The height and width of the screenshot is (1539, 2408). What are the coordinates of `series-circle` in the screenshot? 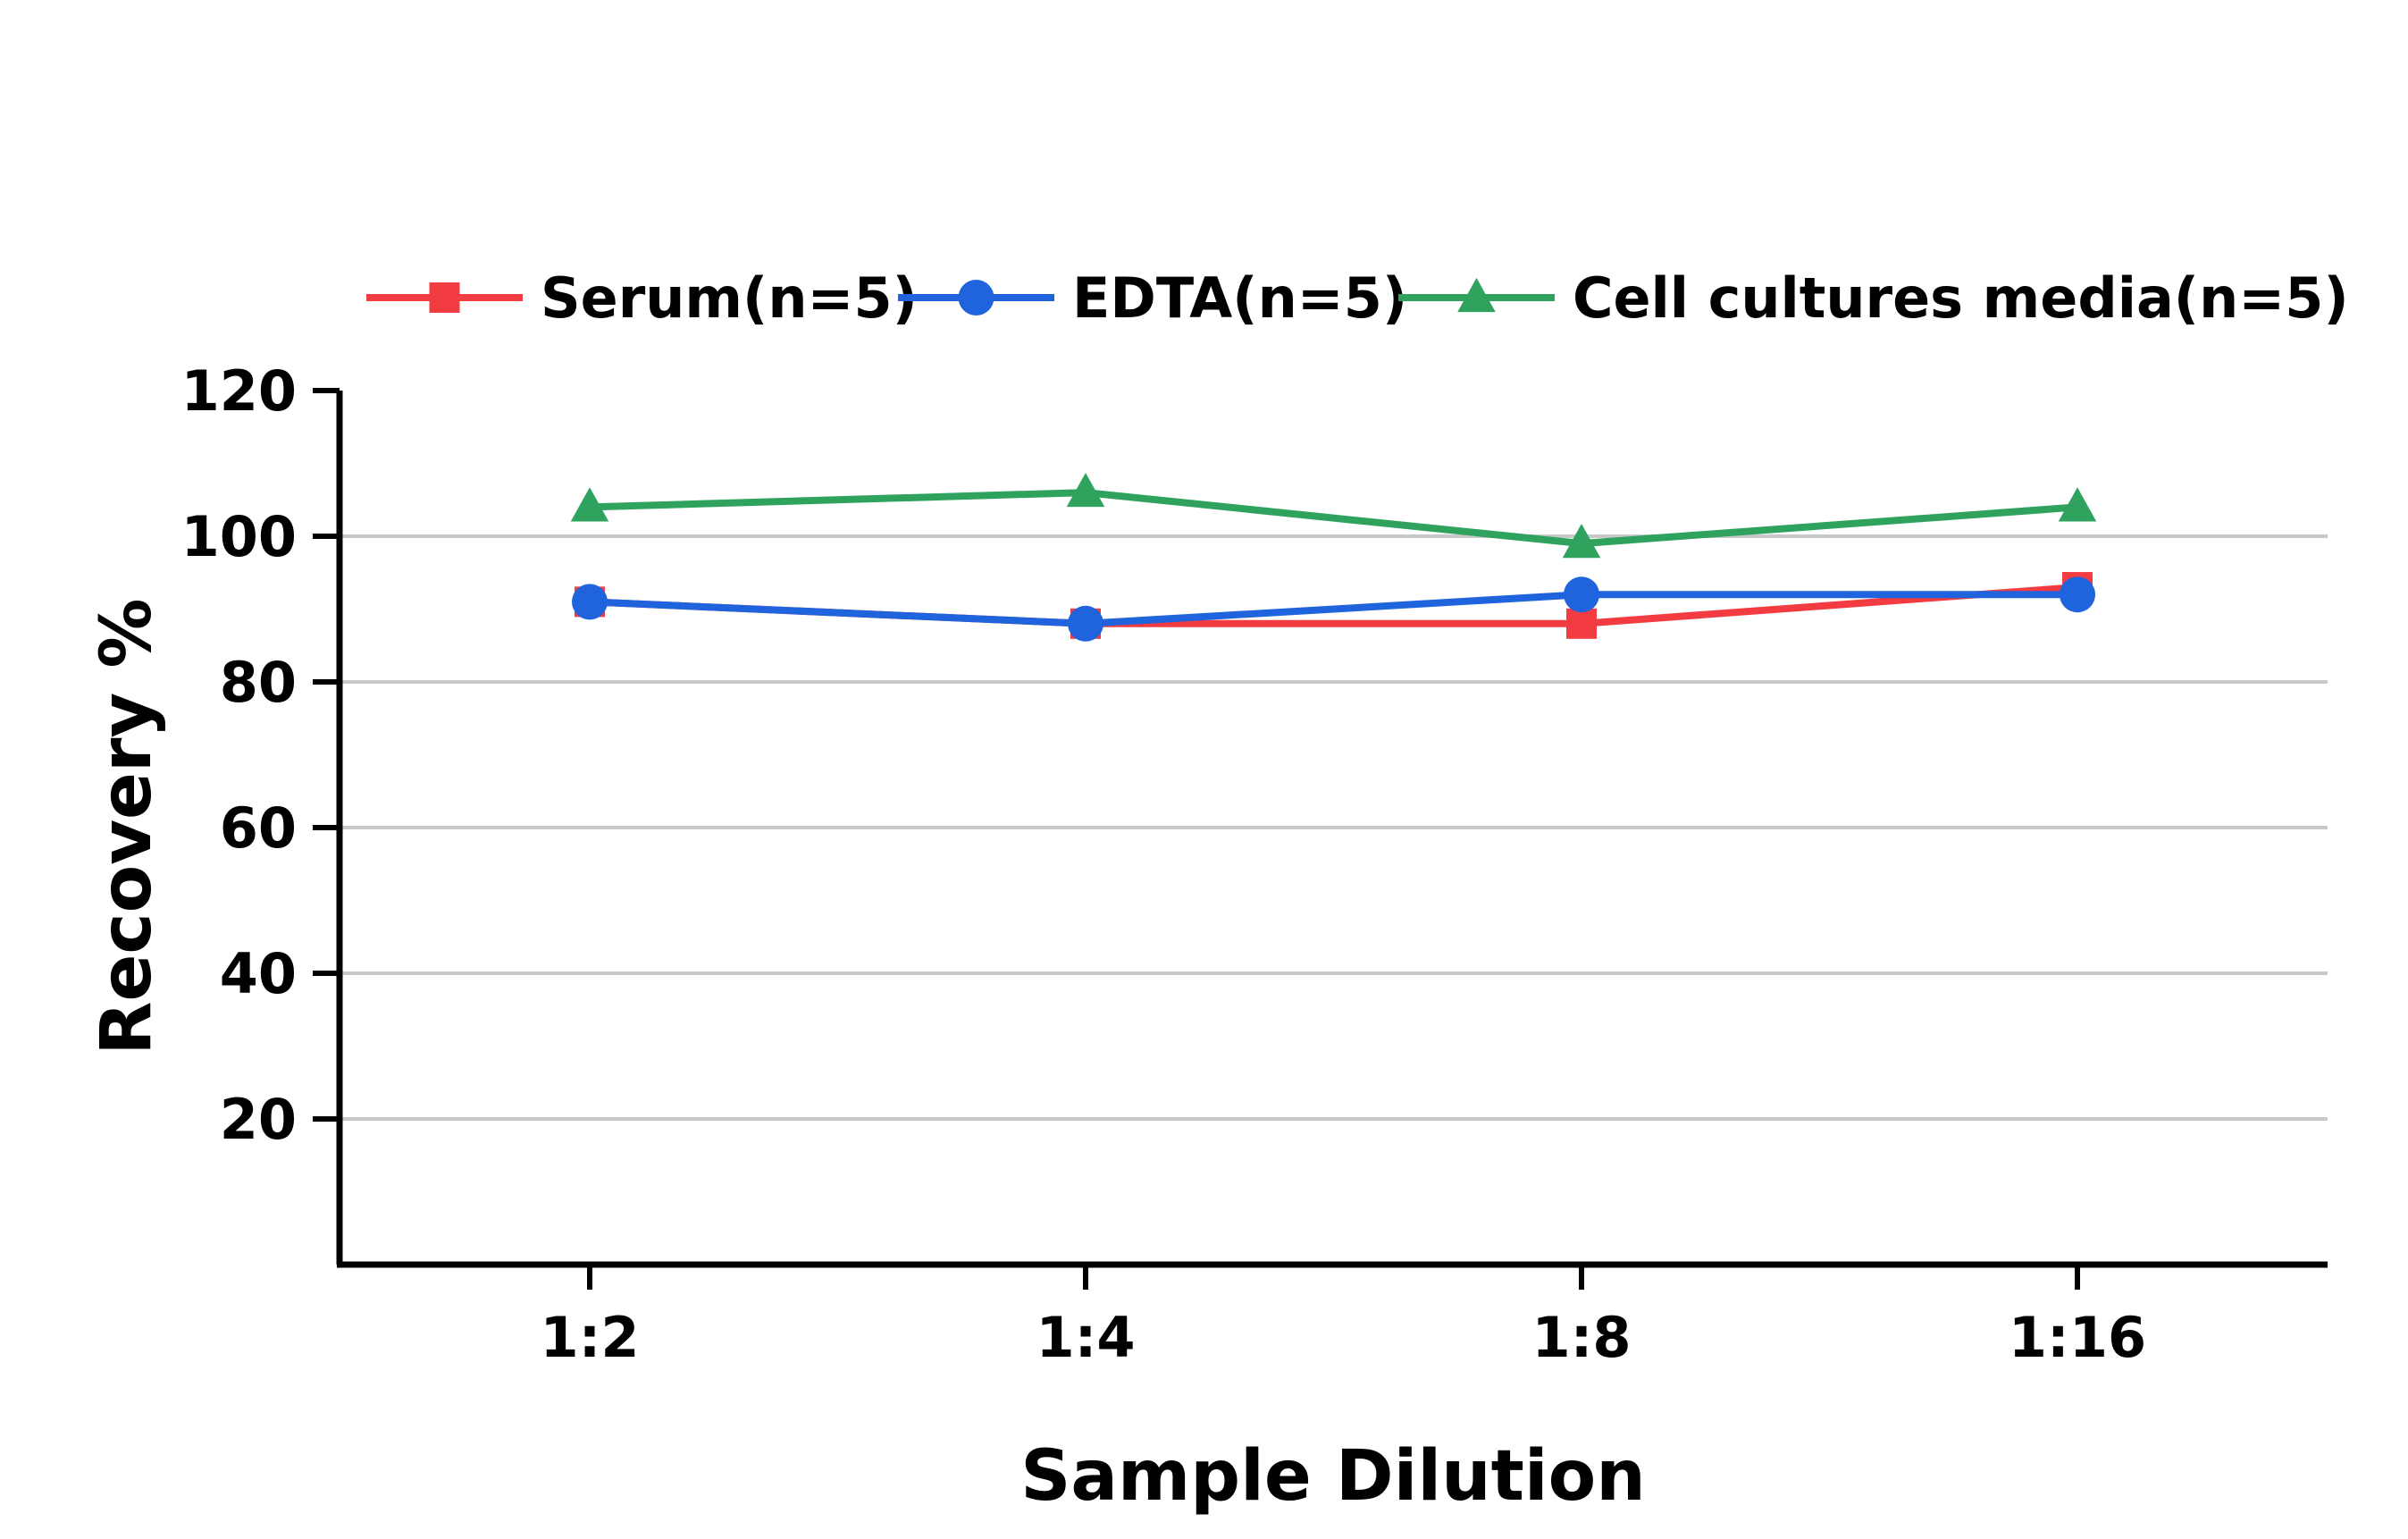 It's located at (1333, 609).